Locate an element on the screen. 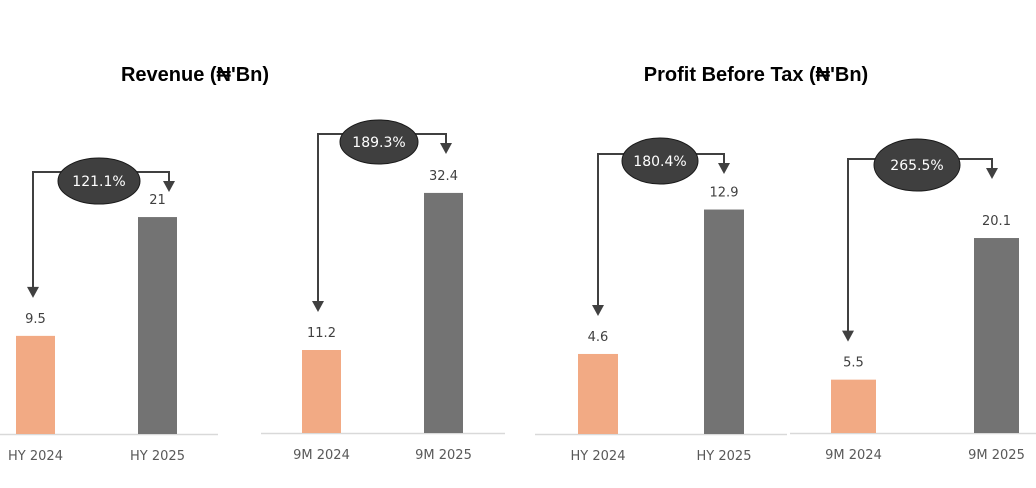 The width and height of the screenshot is (1036, 488). data-label: 5.5 is located at coordinates (853, 363).